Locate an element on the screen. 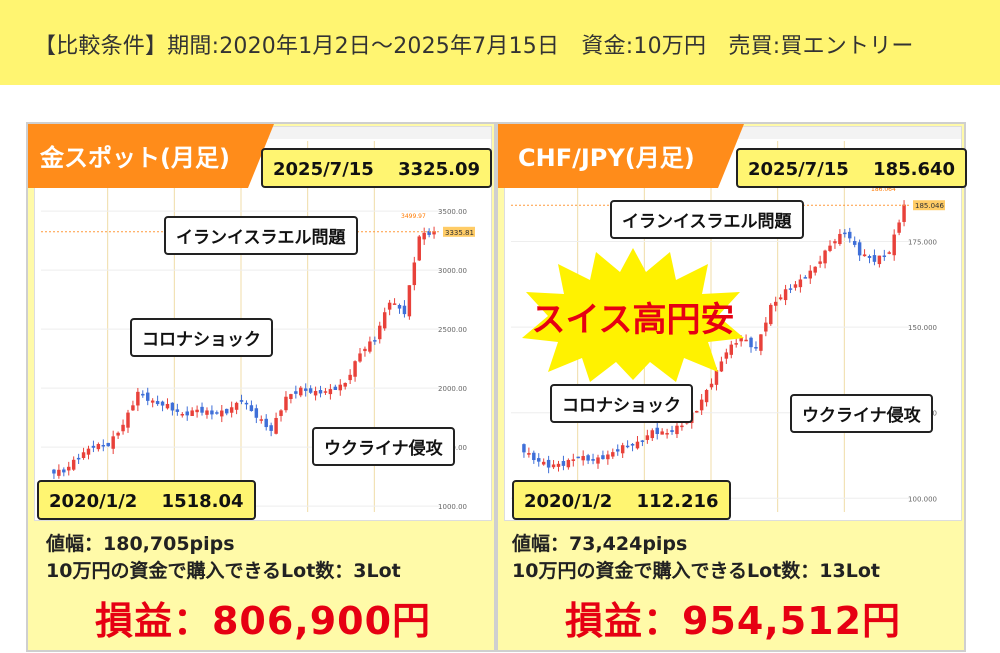 The width and height of the screenshot is (1000, 653). gold-end-price-callout: 2025/7/15 3325.09 is located at coordinates (377, 168).